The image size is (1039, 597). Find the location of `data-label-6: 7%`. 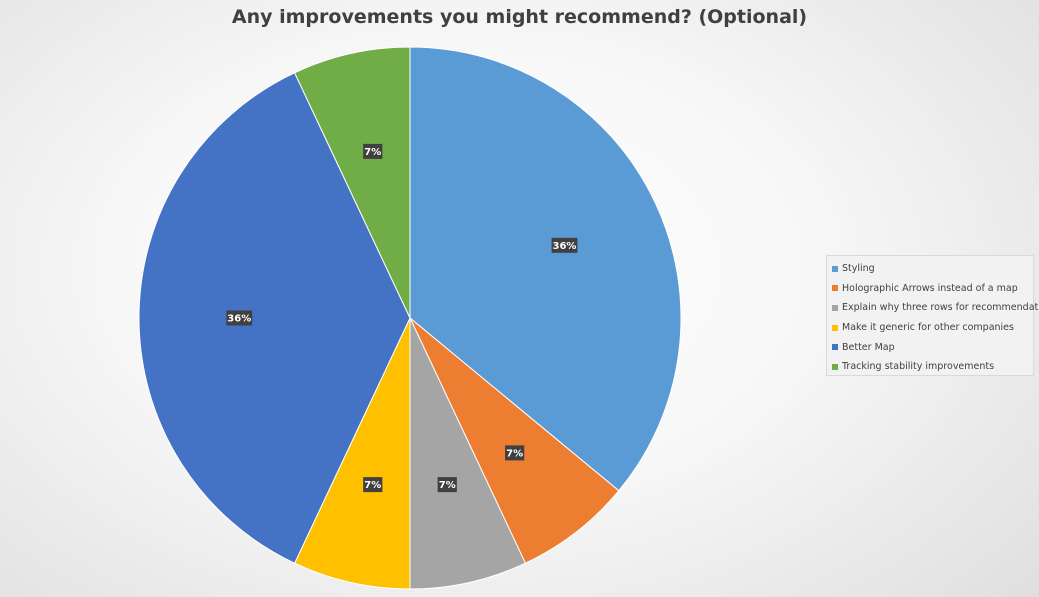

data-label-6: 7% is located at coordinates (372, 152).